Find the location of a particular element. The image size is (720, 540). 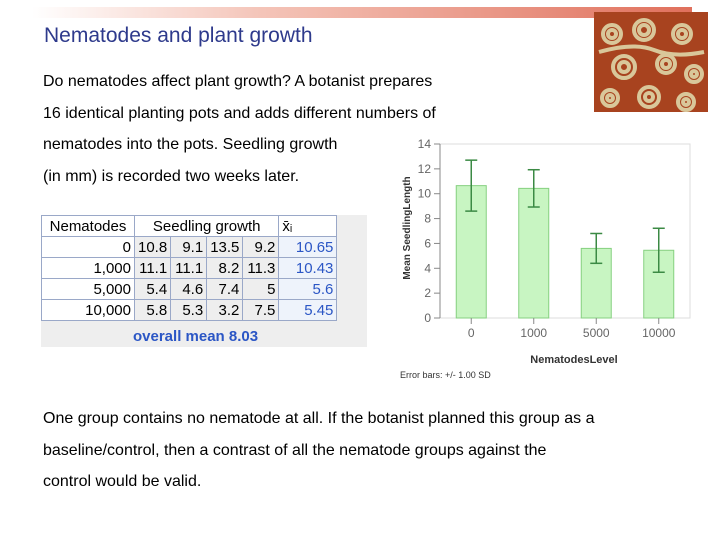

overall-mean: overall mean 8.03 is located at coordinates (196, 336).